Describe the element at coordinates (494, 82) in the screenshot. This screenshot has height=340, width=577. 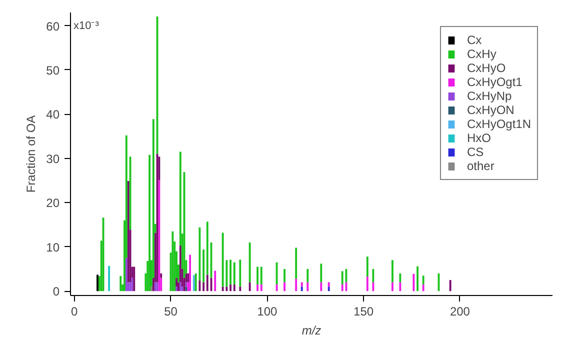
I see `legend-label: CxHyOgt1` at that location.